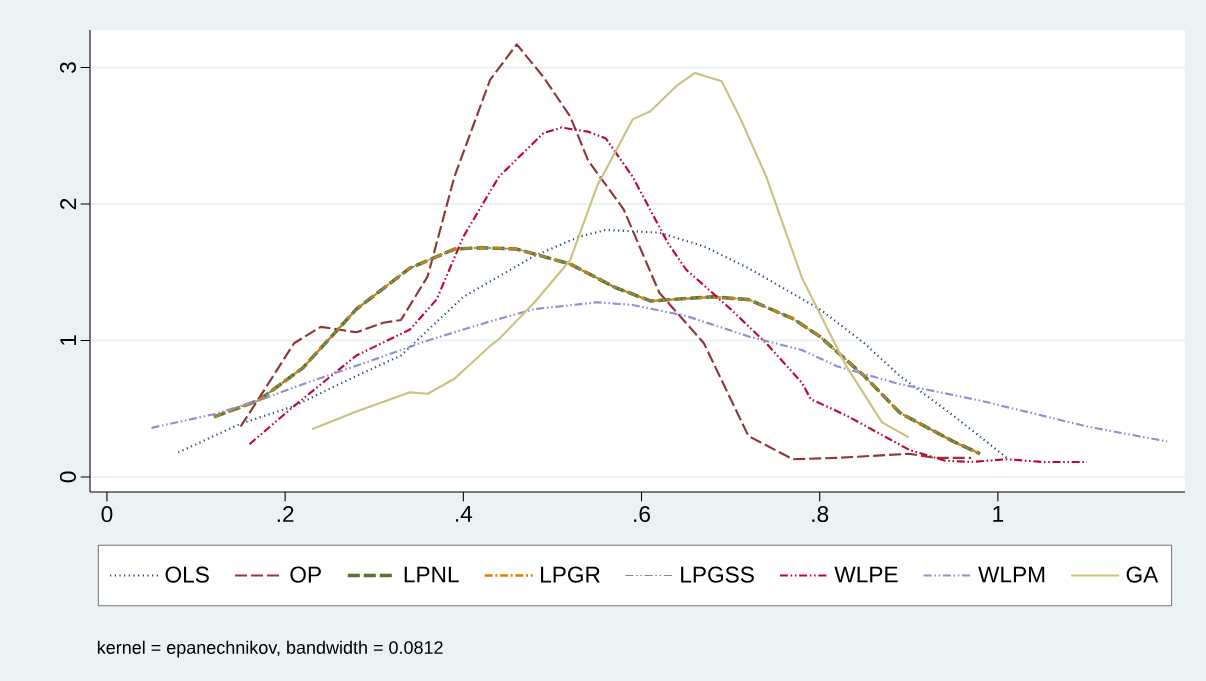 The image size is (1206, 681). What do you see at coordinates (464, 514) in the screenshot?
I see `x-tick-label: .4` at bounding box center [464, 514].